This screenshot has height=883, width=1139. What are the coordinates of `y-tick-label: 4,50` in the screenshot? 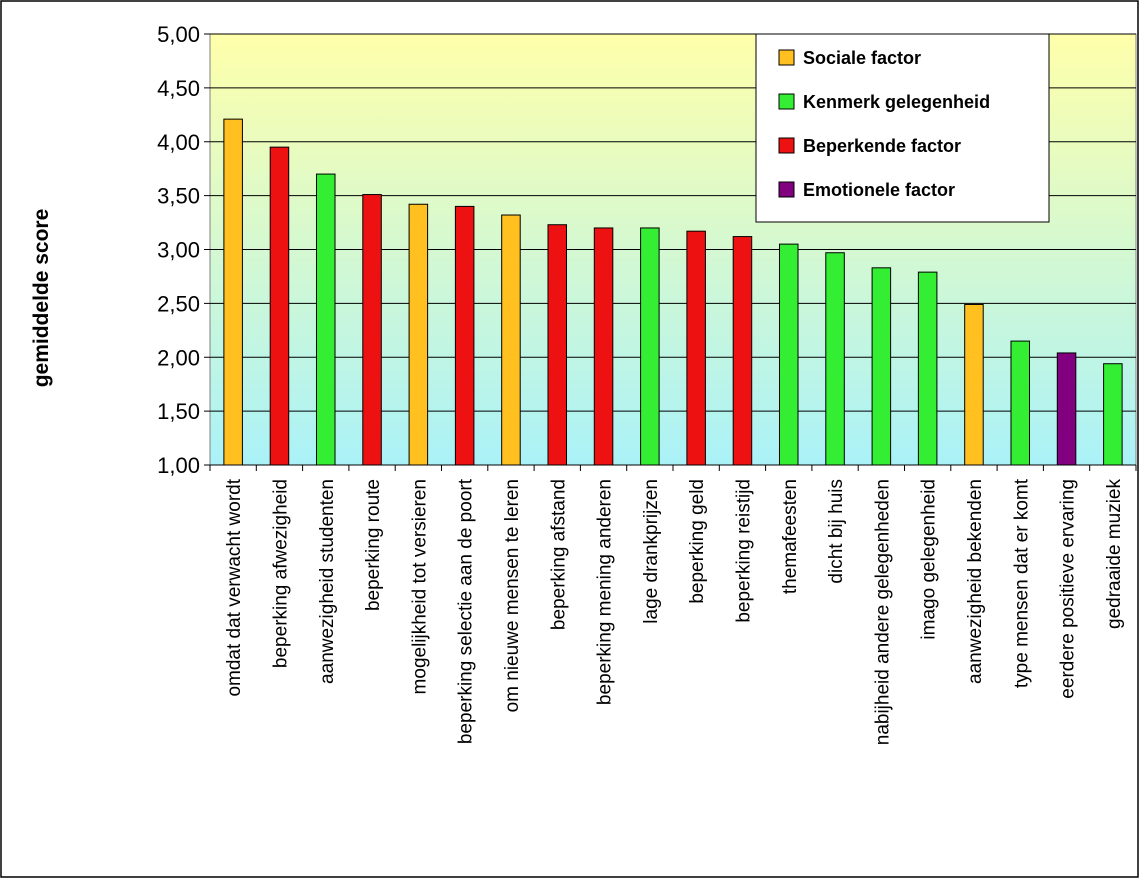 It's located at (178, 88).